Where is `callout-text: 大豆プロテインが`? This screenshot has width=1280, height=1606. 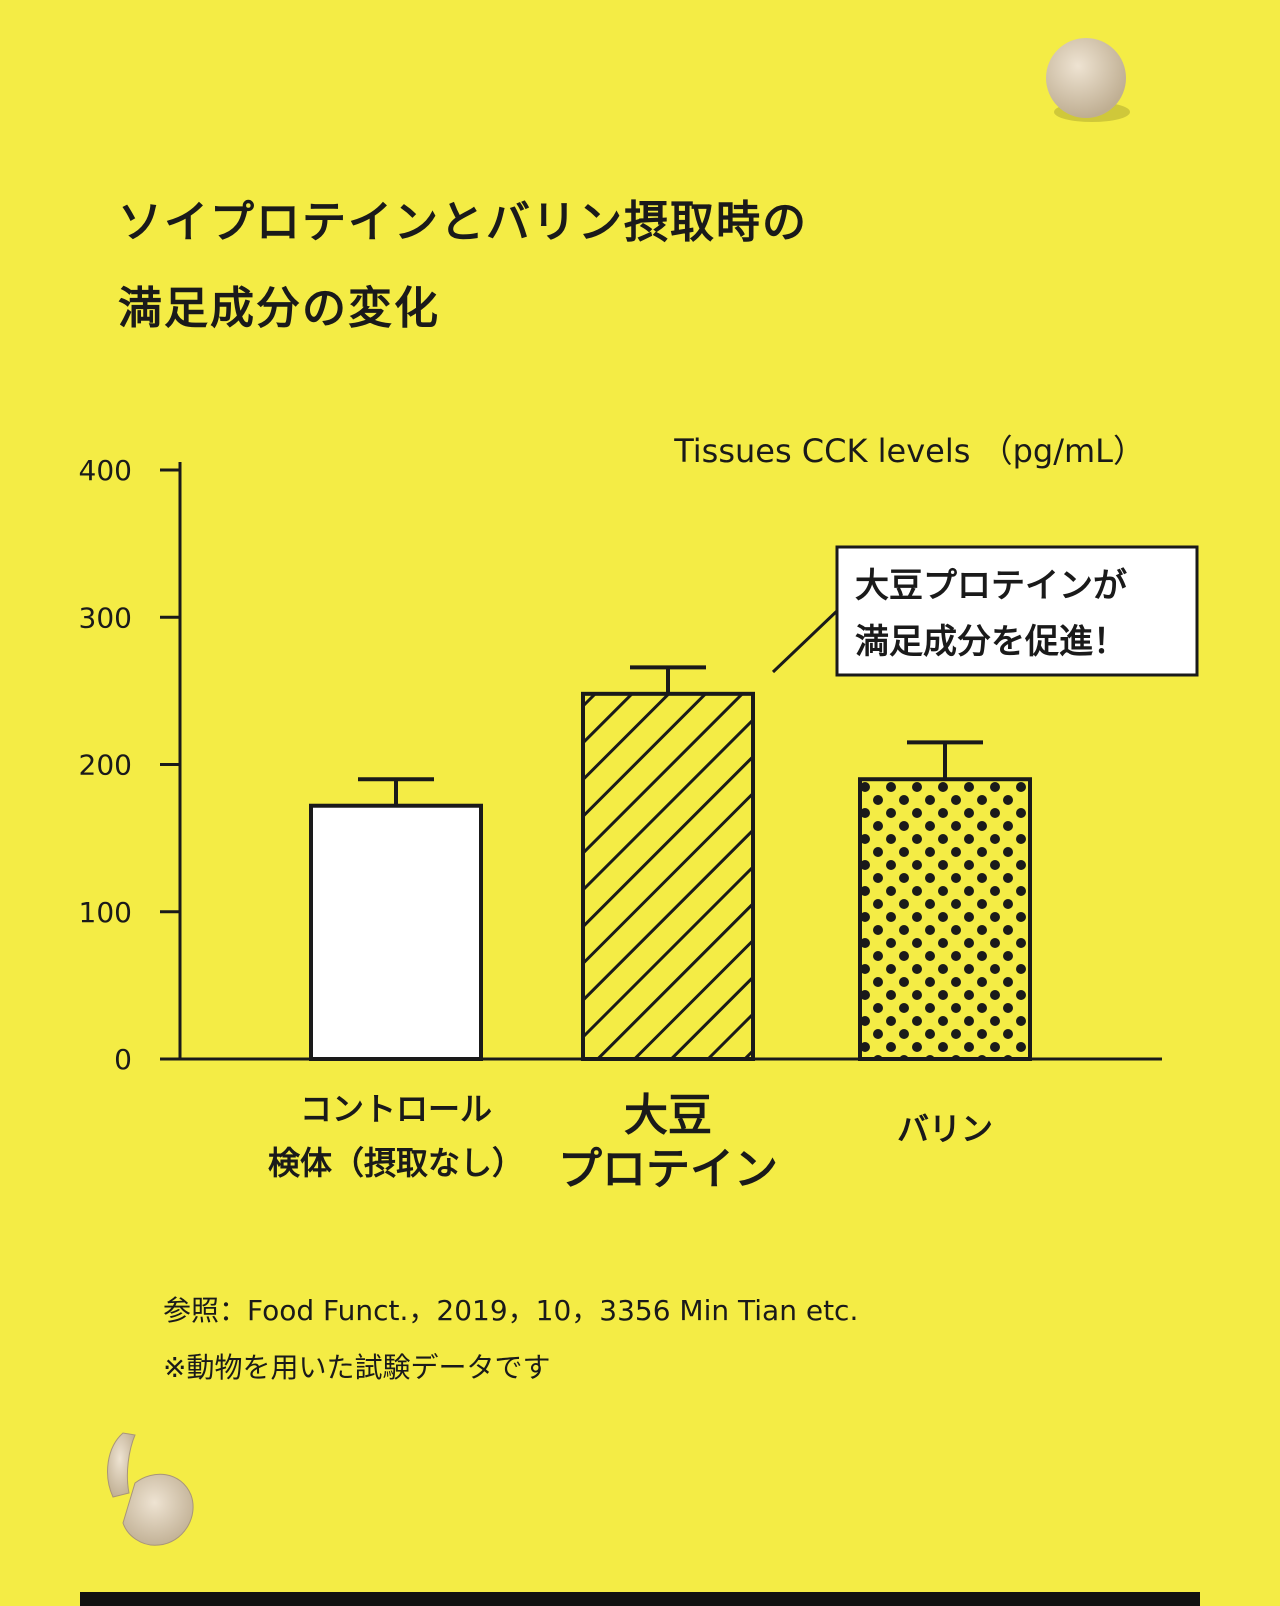
callout-text: 大豆プロテインが is located at coordinates (991, 586).